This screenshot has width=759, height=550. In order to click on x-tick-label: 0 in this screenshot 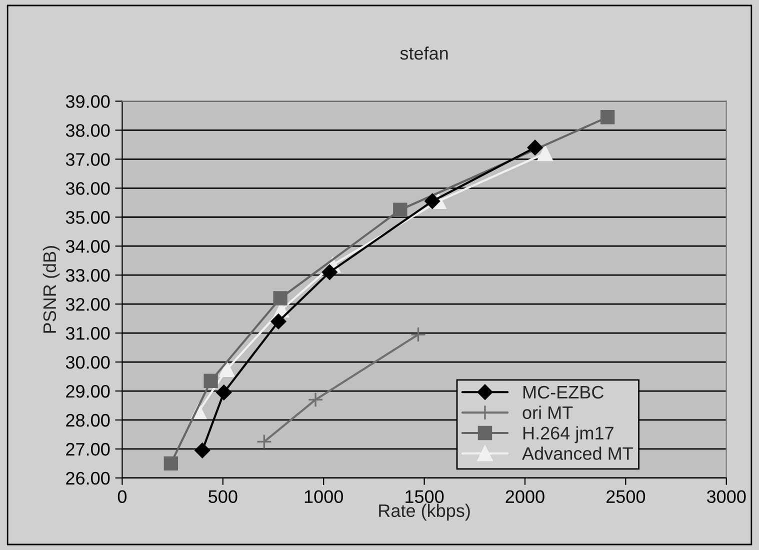, I will do `click(122, 497)`.